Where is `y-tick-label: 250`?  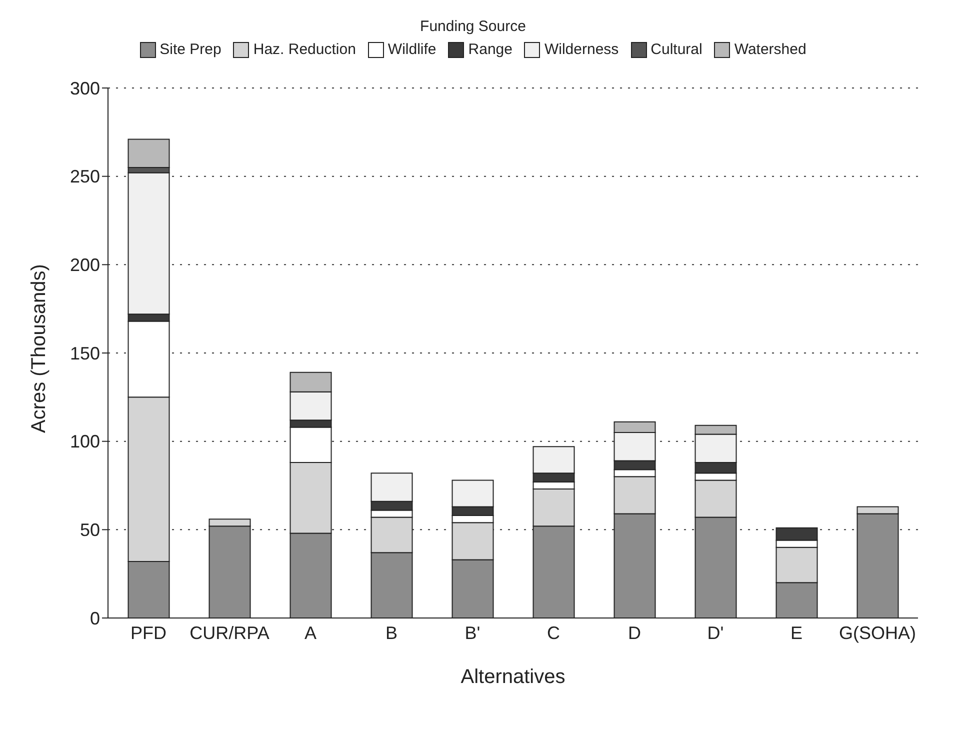 y-tick-label: 250 is located at coordinates (85, 176).